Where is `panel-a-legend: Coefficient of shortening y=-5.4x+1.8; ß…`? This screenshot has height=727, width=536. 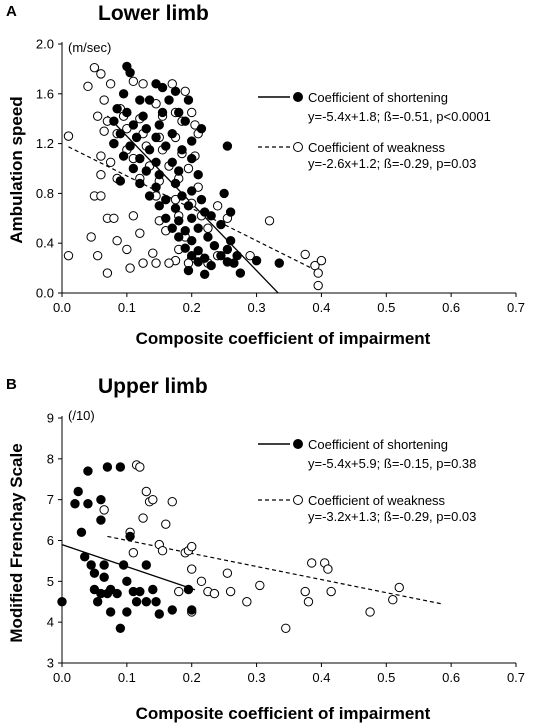
panel-a-legend: Coefficient of shortening y=-5.4x+1.8; ß… is located at coordinates (374, 130).